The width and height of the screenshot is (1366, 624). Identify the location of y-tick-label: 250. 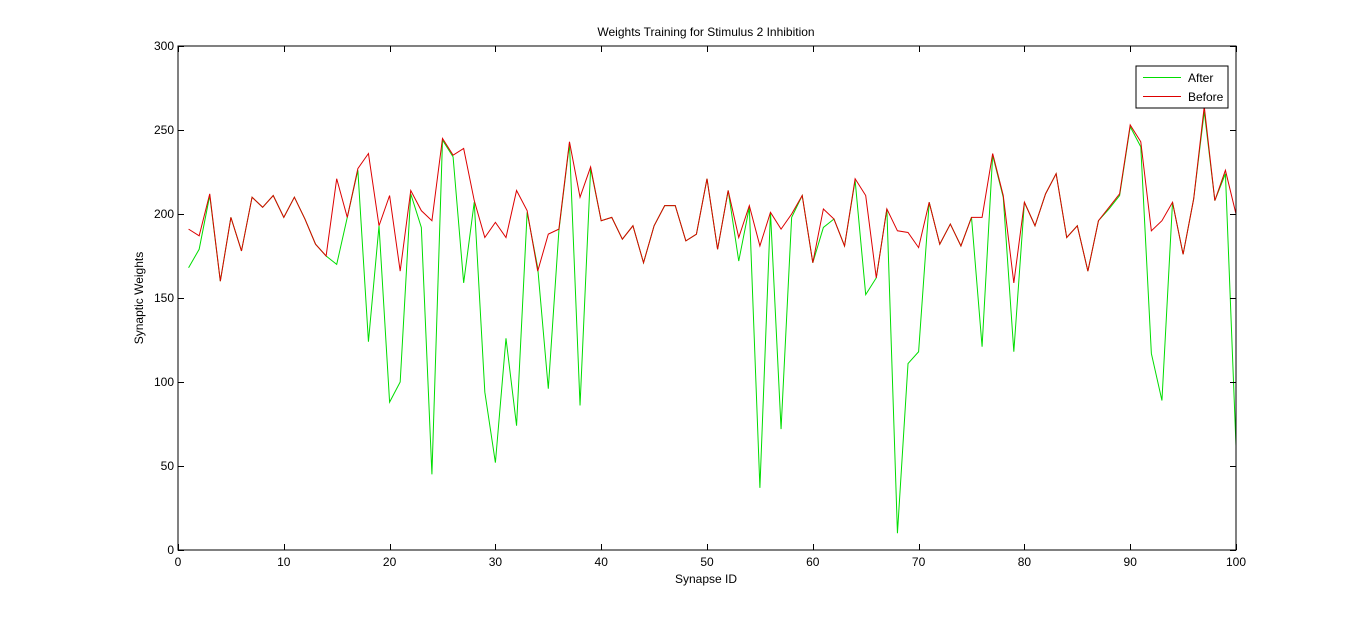
(164, 130).